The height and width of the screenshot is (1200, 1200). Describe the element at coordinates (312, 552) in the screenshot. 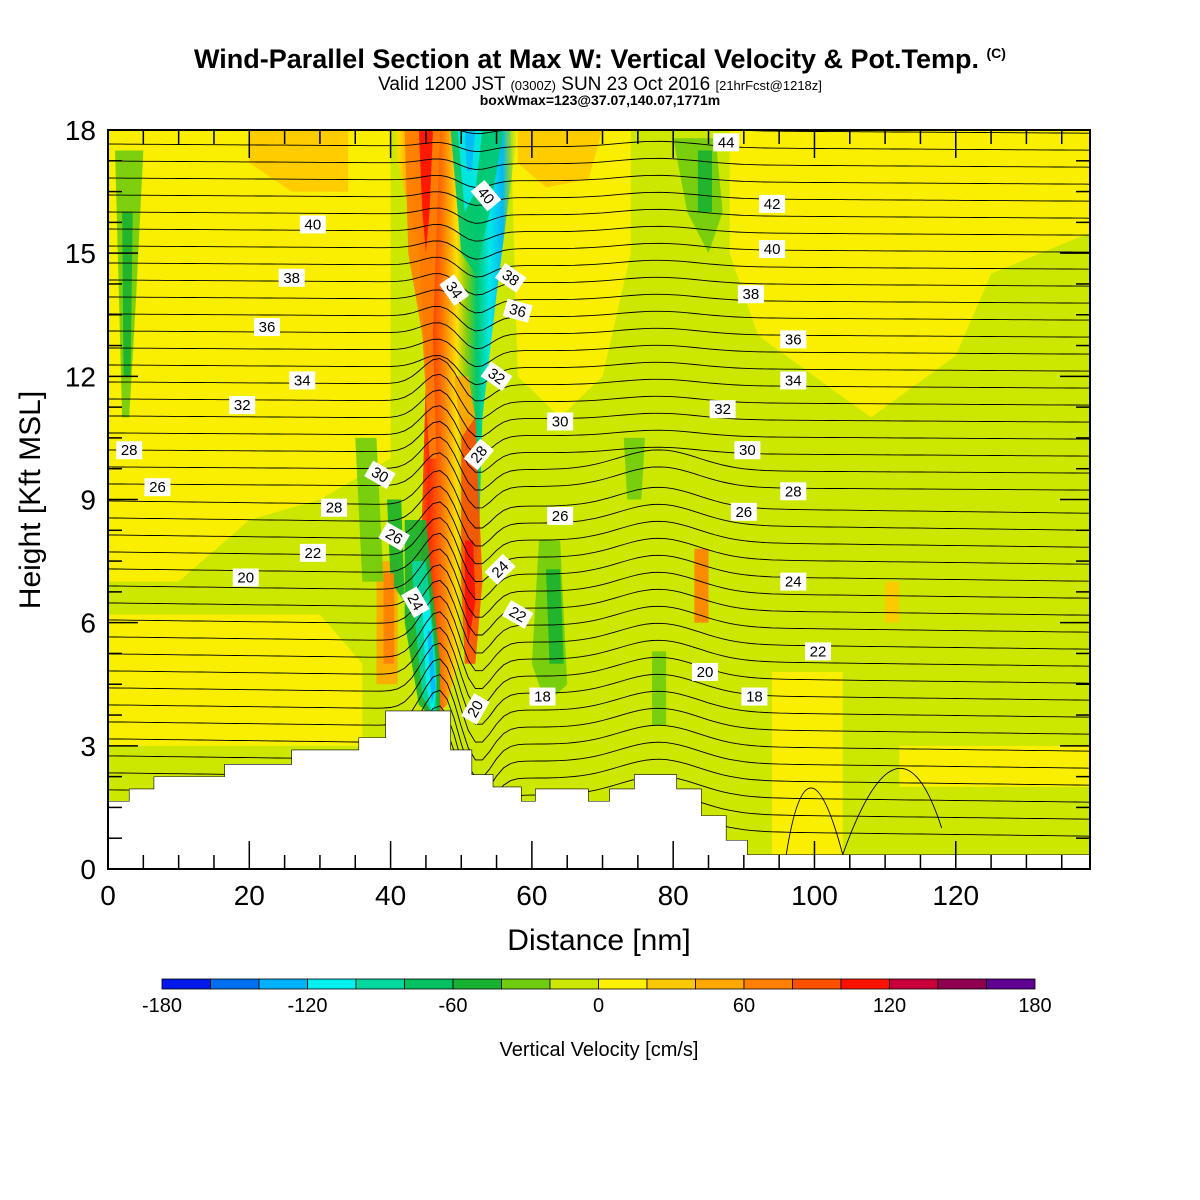

I see `isentrope-label: 22` at that location.